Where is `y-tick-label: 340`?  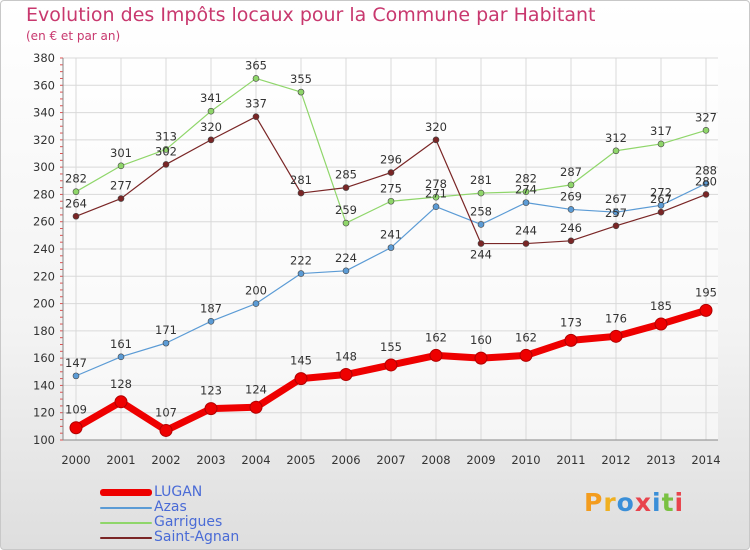
y-tick-label: 340 is located at coordinates (44, 113).